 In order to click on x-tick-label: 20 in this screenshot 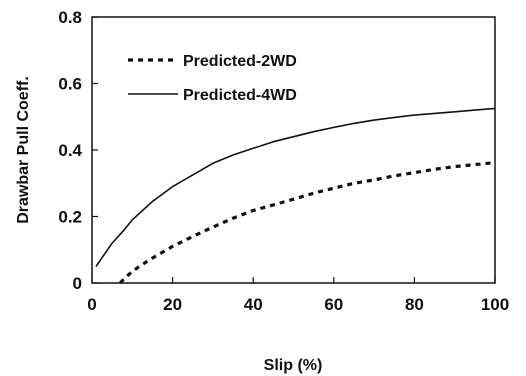, I will do `click(172, 304)`.